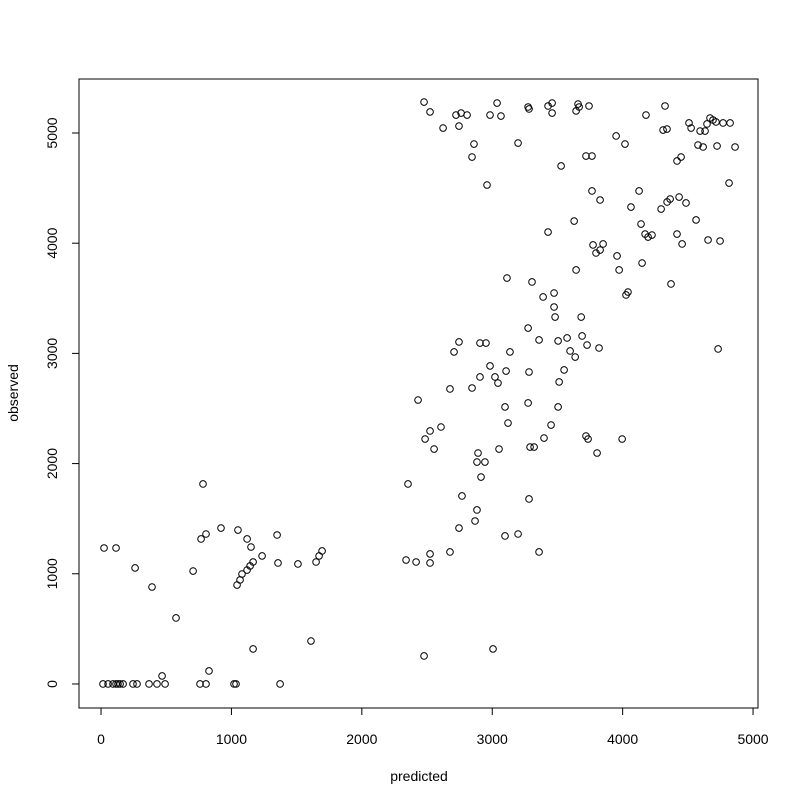  I want to click on y-axis-label: observed, so click(13, 393).